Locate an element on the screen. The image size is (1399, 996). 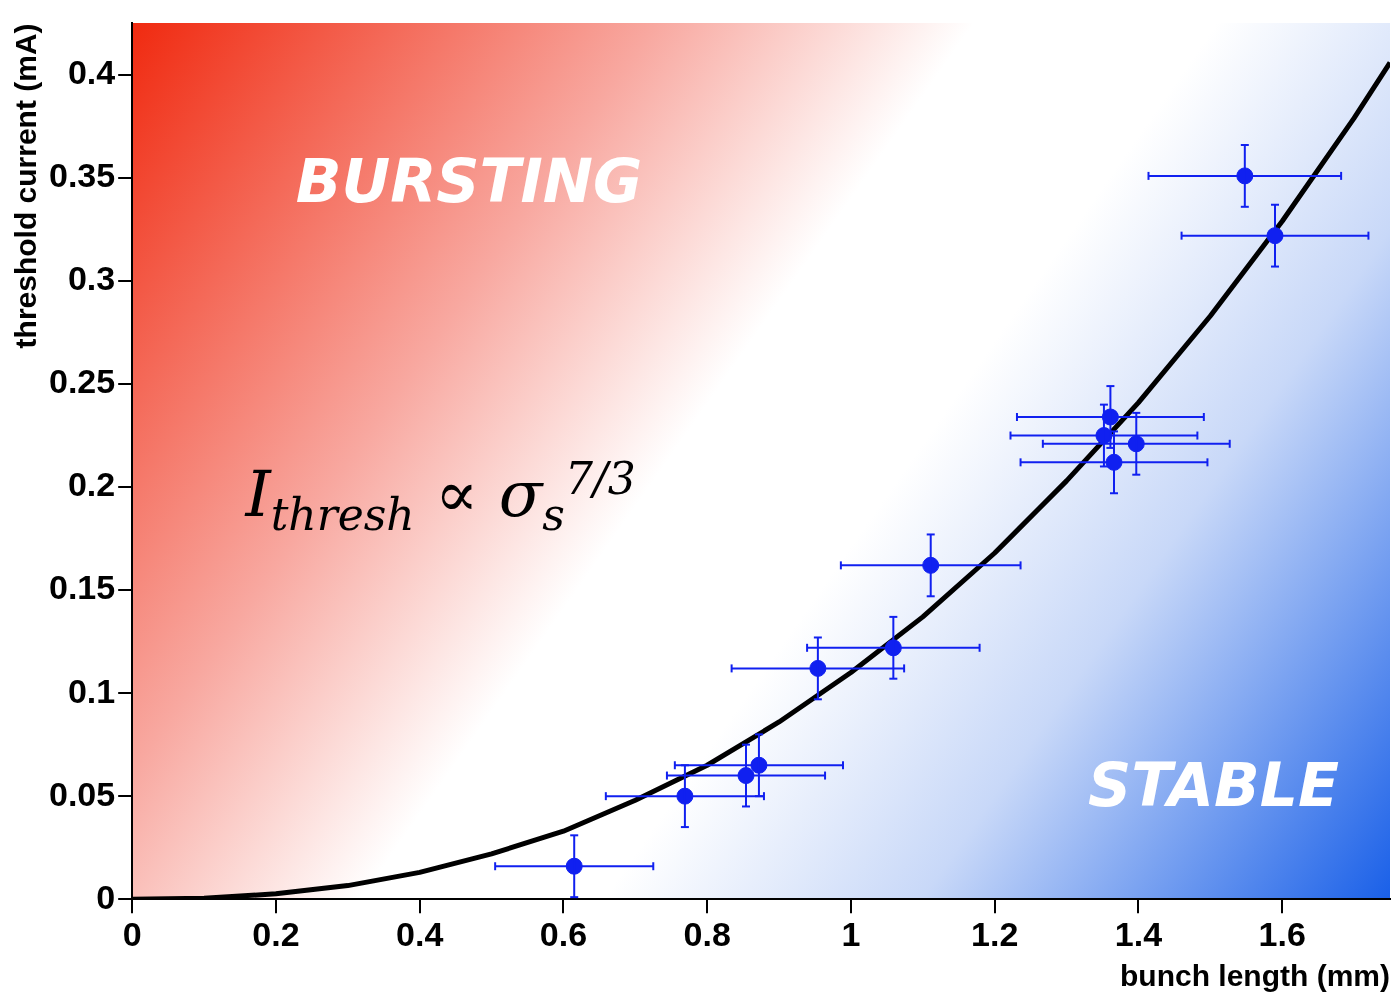
y-tick-label: 0.25 is located at coordinates (82, 381).